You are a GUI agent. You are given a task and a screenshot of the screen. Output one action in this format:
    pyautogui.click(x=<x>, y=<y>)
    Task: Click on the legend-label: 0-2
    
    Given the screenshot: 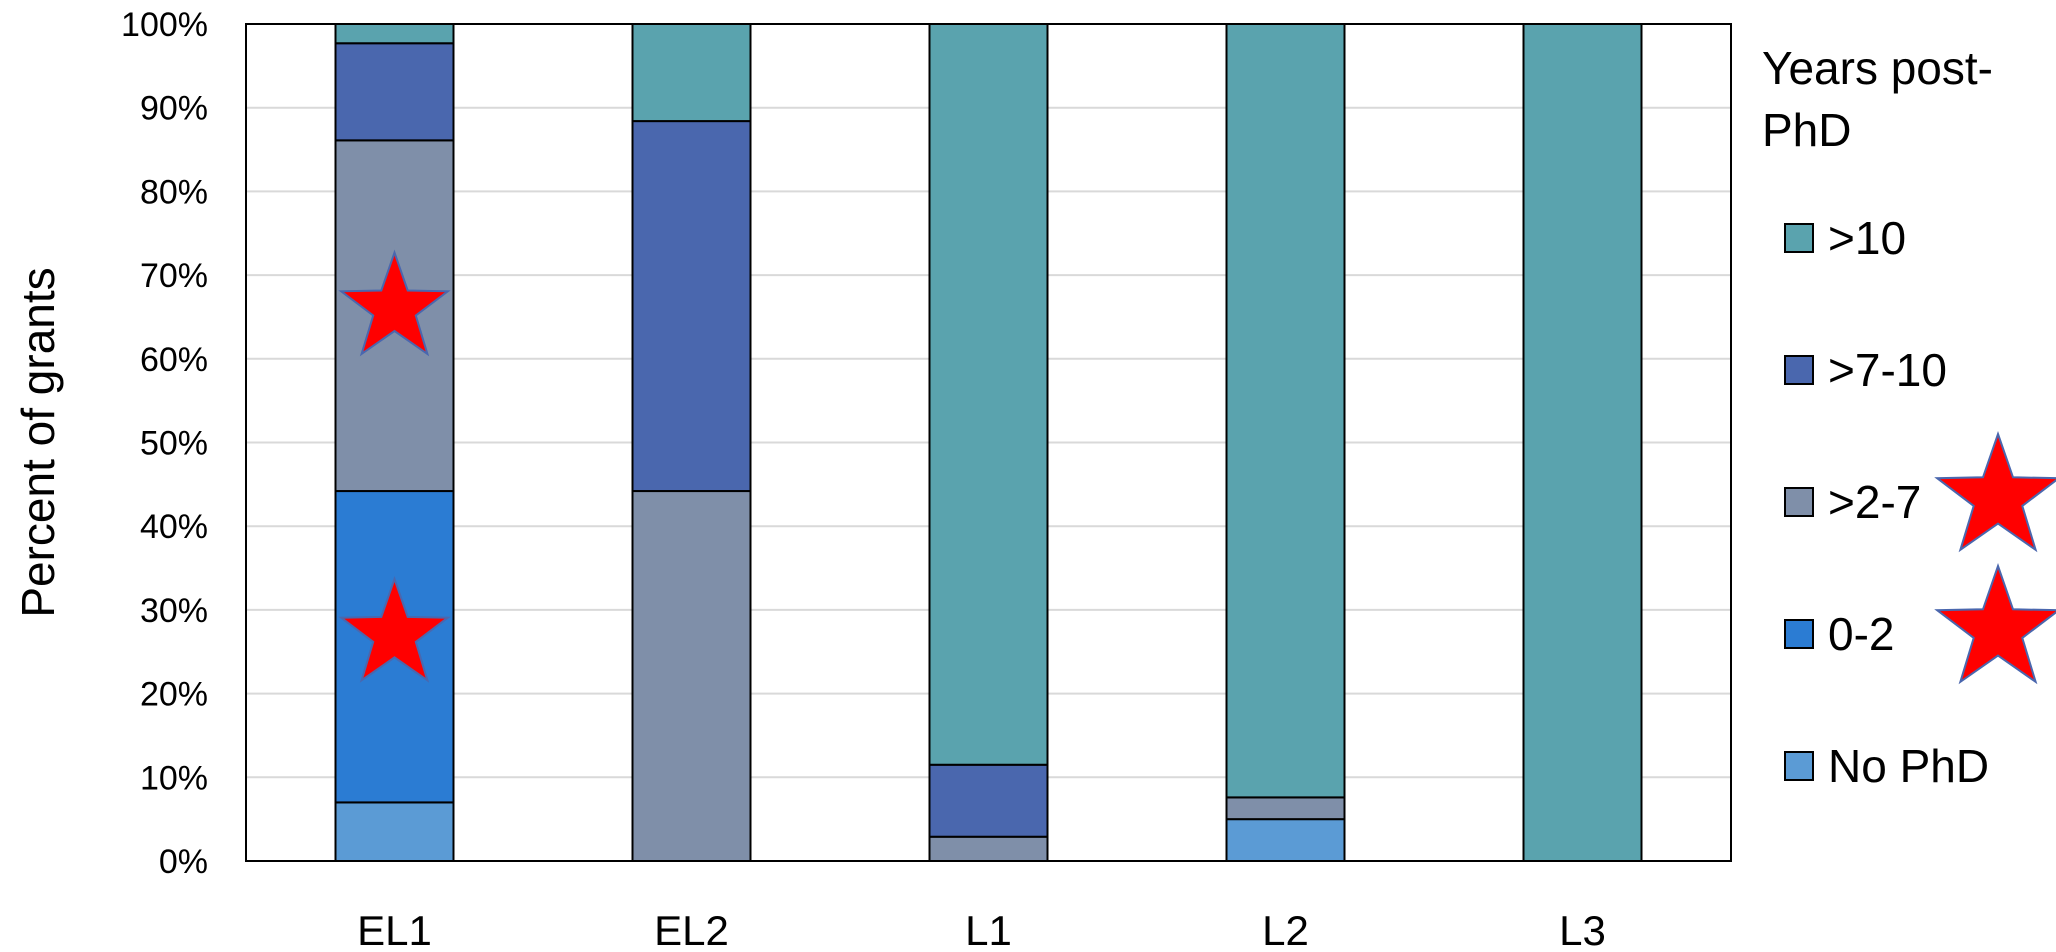 What is the action you would take?
    pyautogui.click(x=1861, y=634)
    